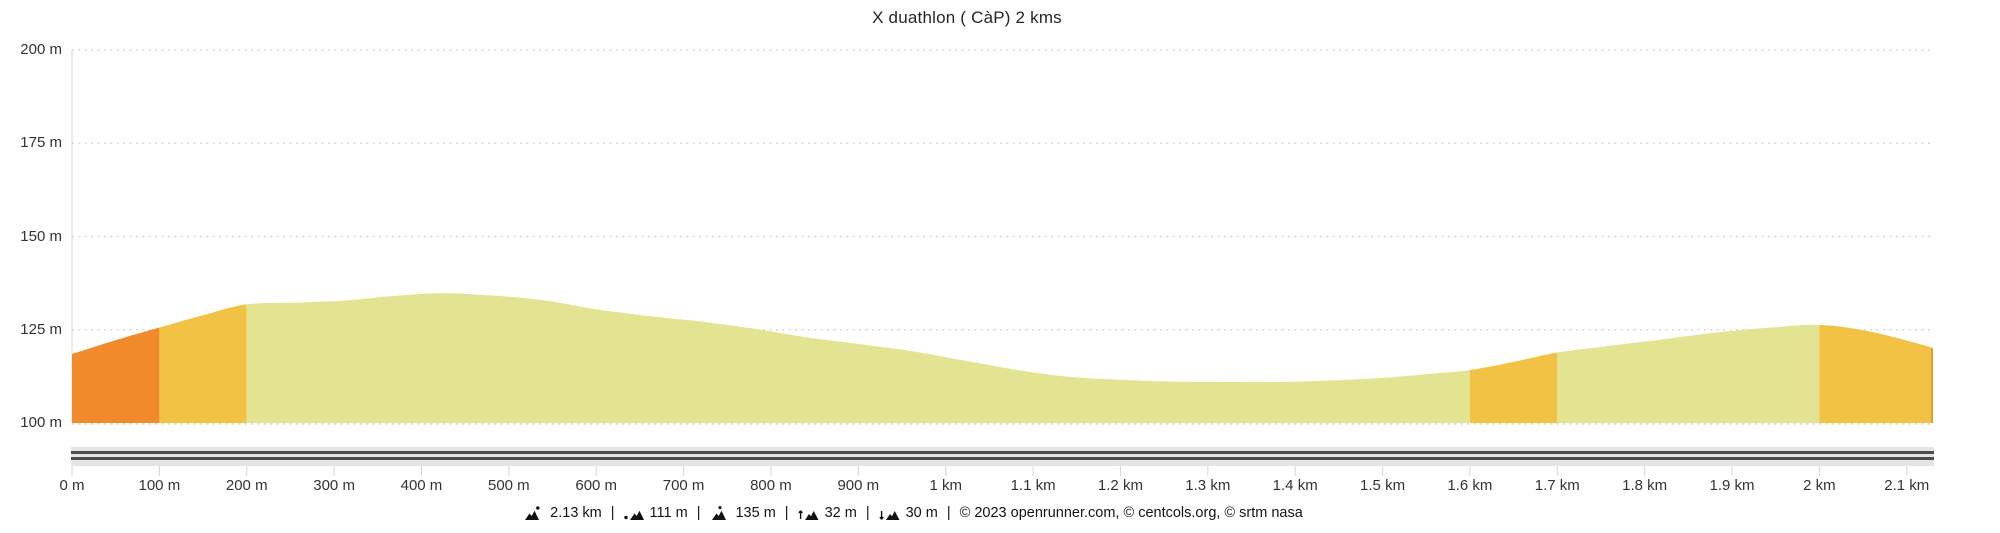  What do you see at coordinates (1295, 485) in the screenshot?
I see `x-axis-label: 1.4 km` at bounding box center [1295, 485].